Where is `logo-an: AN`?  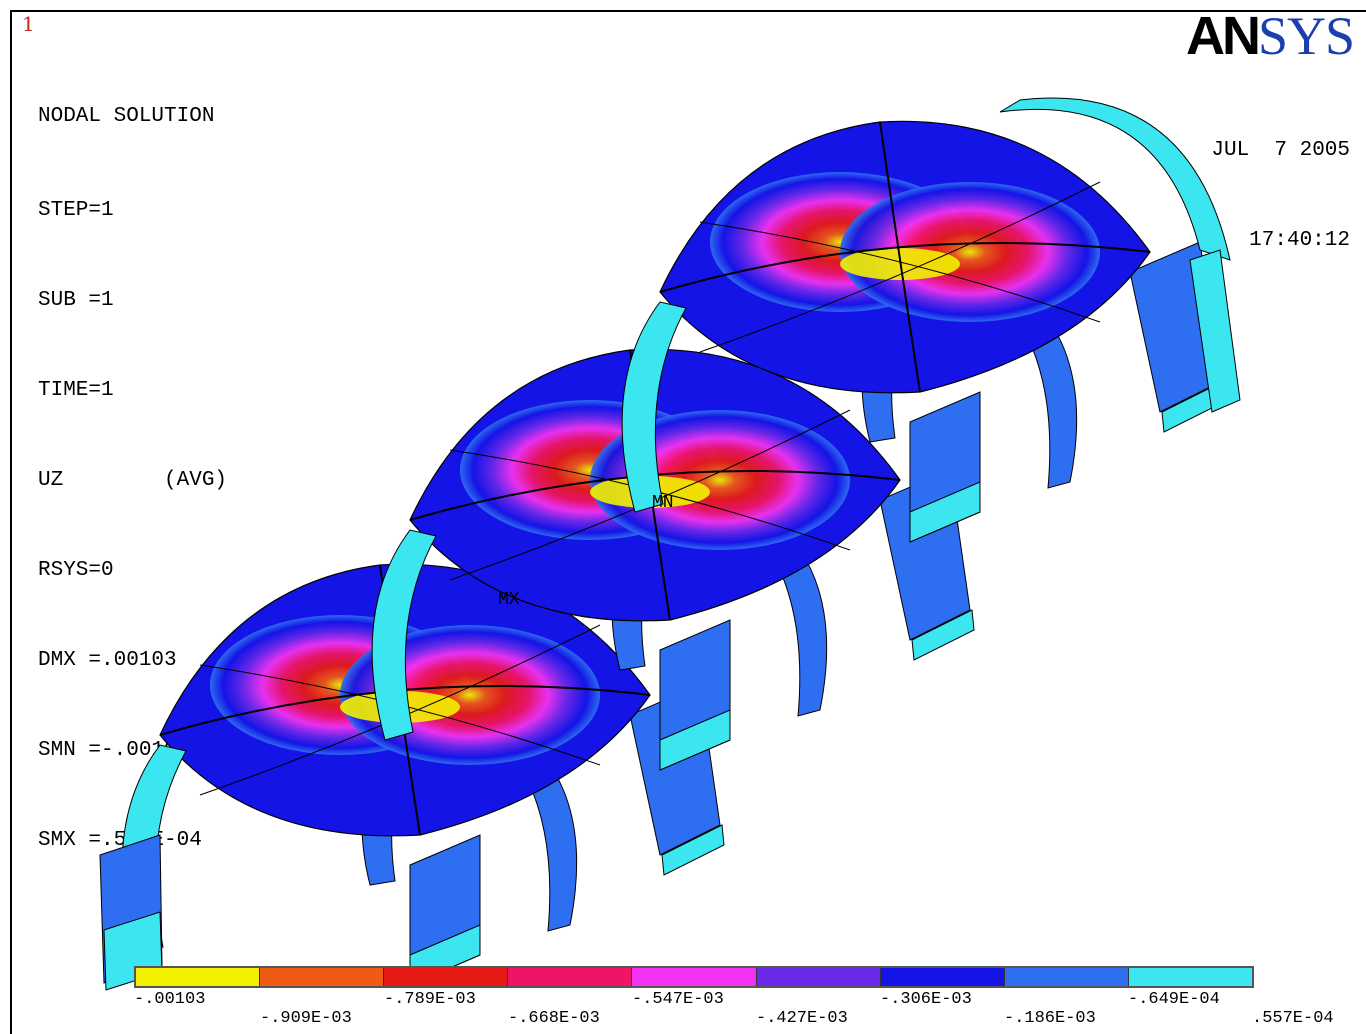 logo-an: AN is located at coordinates (1223, 36).